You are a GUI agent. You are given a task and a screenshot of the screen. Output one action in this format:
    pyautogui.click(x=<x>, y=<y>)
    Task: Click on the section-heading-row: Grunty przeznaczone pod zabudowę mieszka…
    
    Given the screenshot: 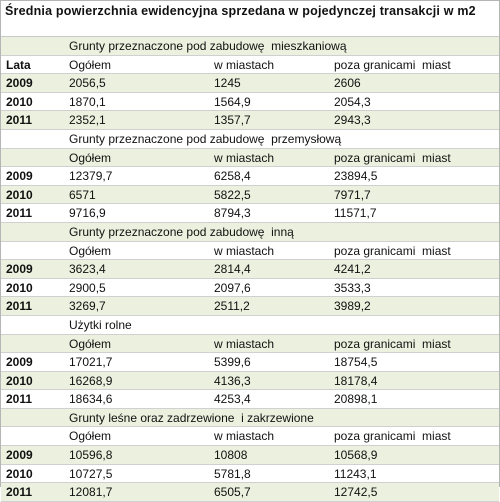 What is the action you would take?
    pyautogui.click(x=250, y=46)
    